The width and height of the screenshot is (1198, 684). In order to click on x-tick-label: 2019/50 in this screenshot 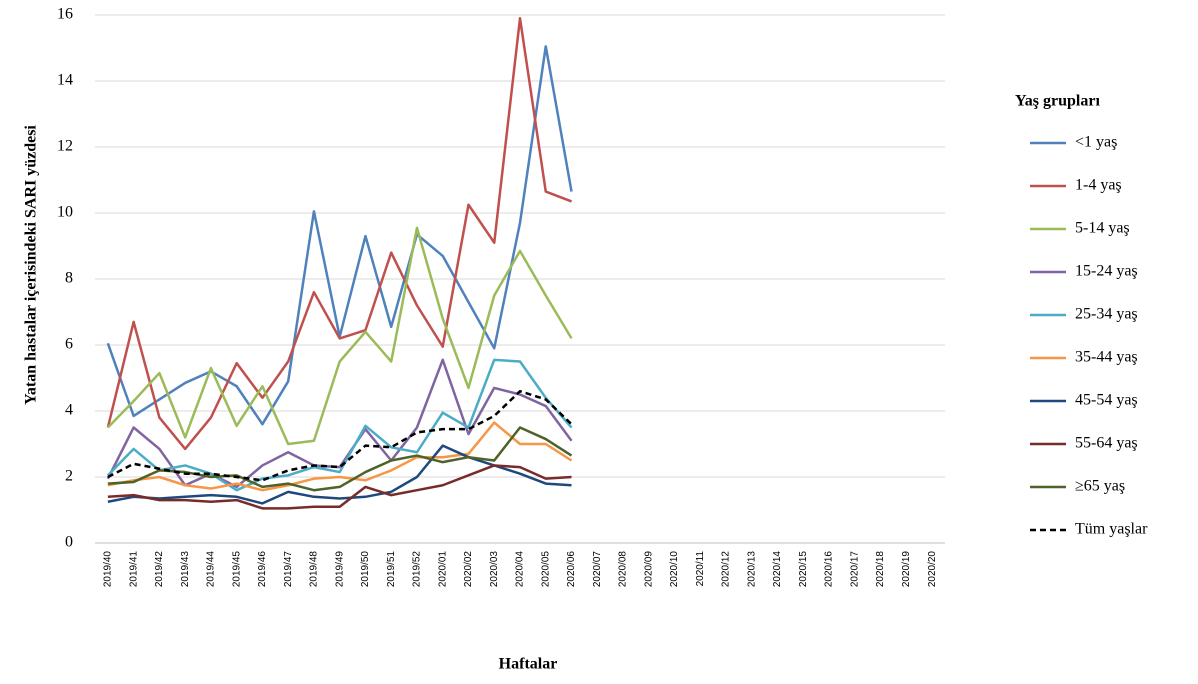, I will do `click(365, 569)`.